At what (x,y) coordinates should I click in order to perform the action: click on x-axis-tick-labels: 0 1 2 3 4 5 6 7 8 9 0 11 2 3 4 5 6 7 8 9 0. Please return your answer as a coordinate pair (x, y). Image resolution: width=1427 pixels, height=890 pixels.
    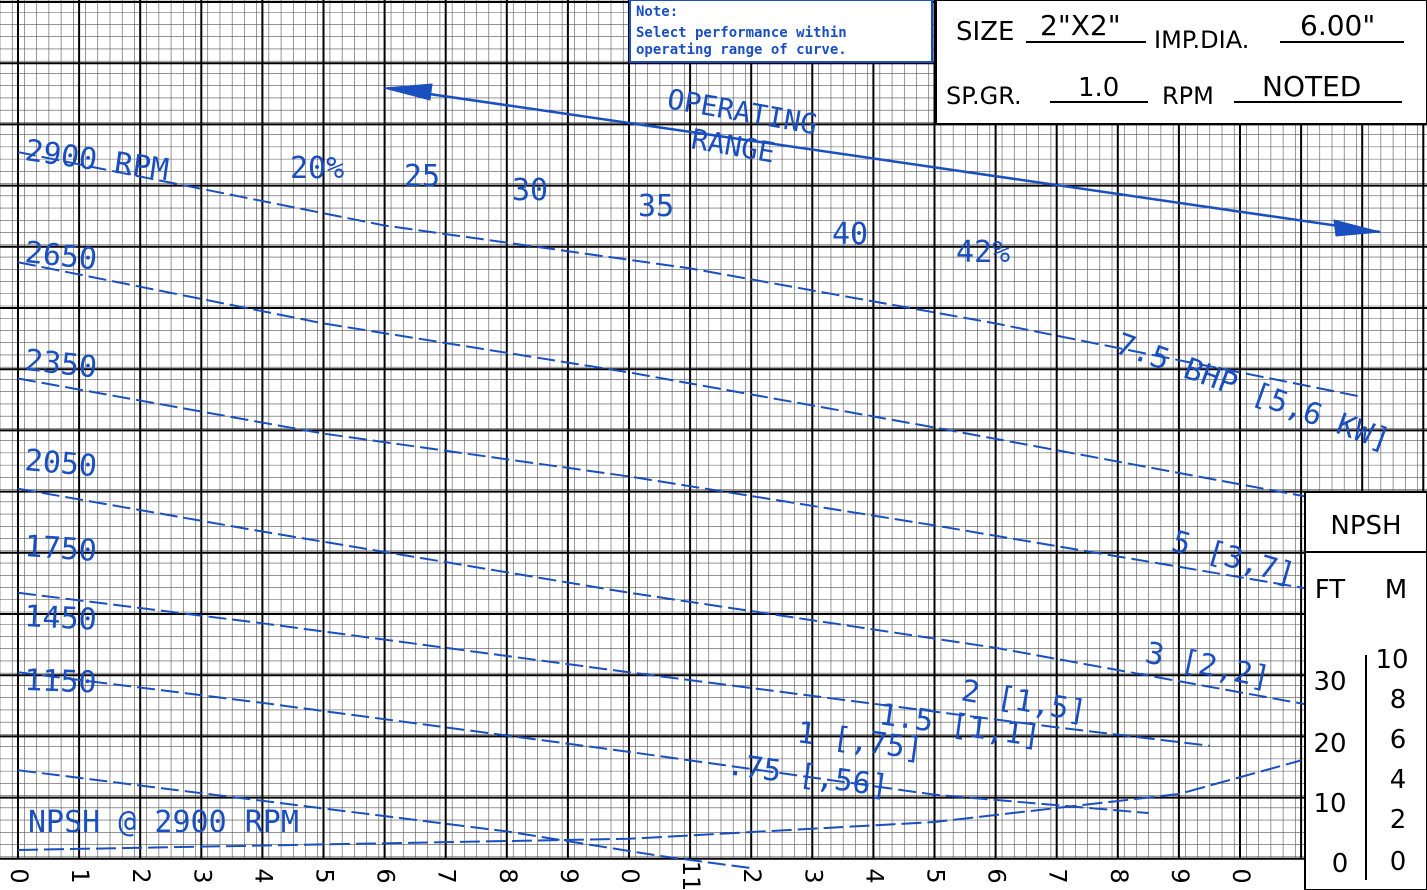
    Looking at the image, I should click on (630, 875).